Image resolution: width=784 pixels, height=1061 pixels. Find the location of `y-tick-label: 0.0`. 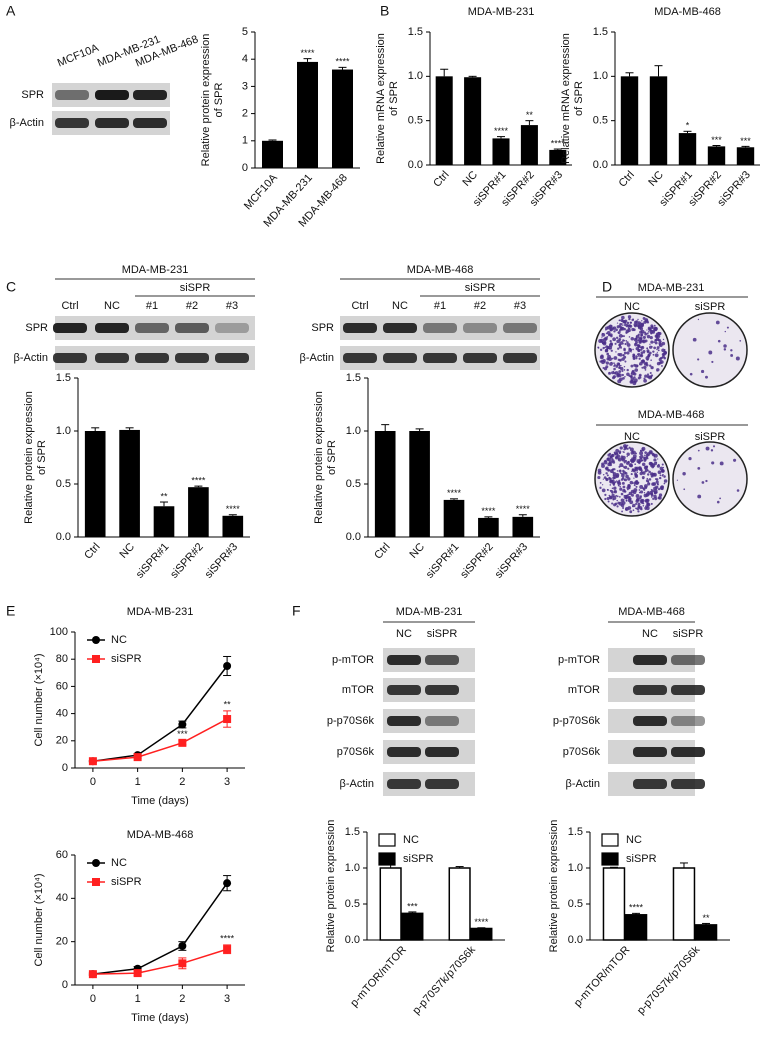

y-tick-label: 0.0 is located at coordinates (352, 940).